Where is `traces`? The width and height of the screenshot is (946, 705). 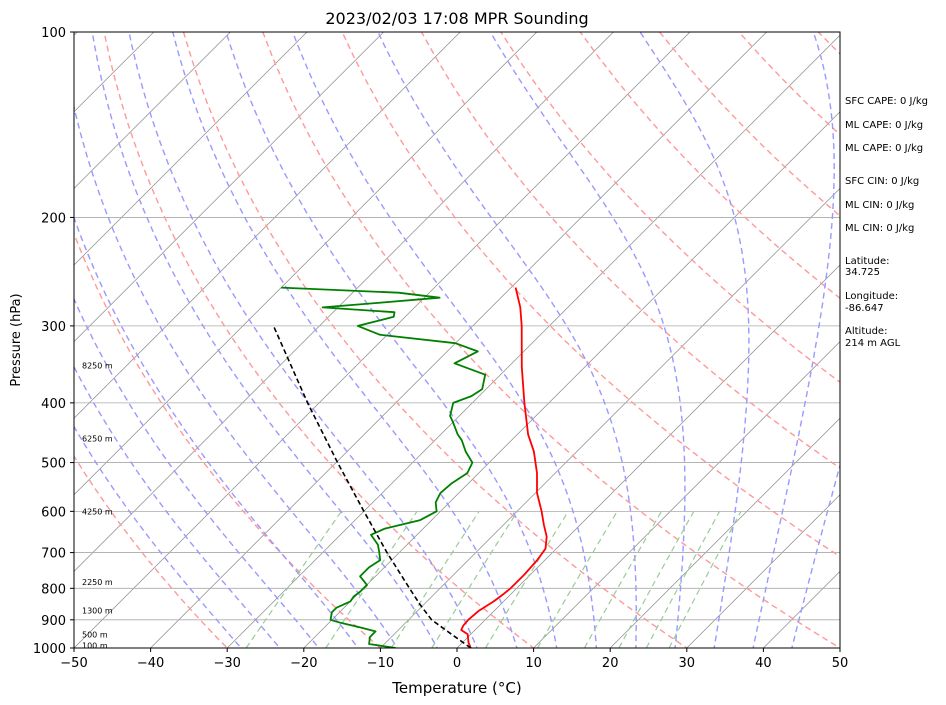 traces is located at coordinates (410, 467).